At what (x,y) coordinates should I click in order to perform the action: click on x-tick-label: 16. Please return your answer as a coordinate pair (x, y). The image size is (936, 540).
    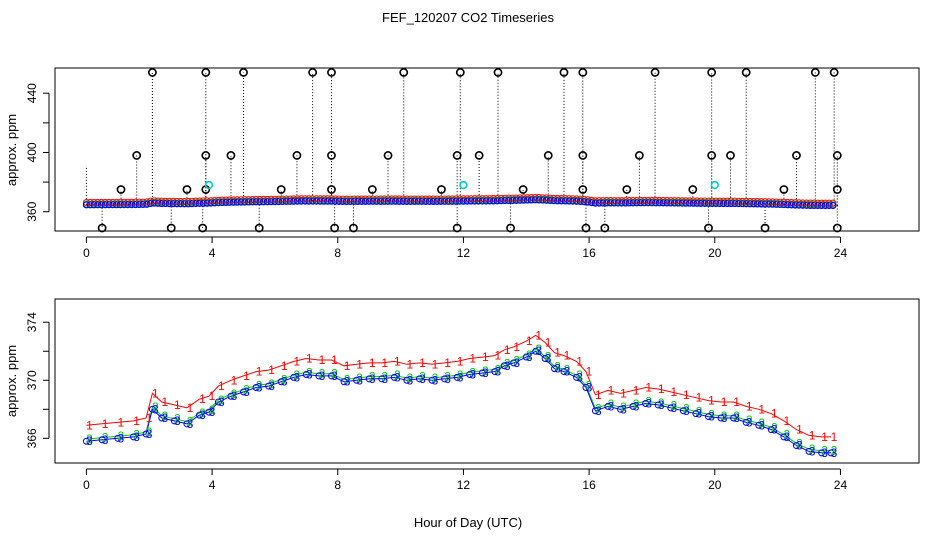
    Looking at the image, I should click on (589, 485).